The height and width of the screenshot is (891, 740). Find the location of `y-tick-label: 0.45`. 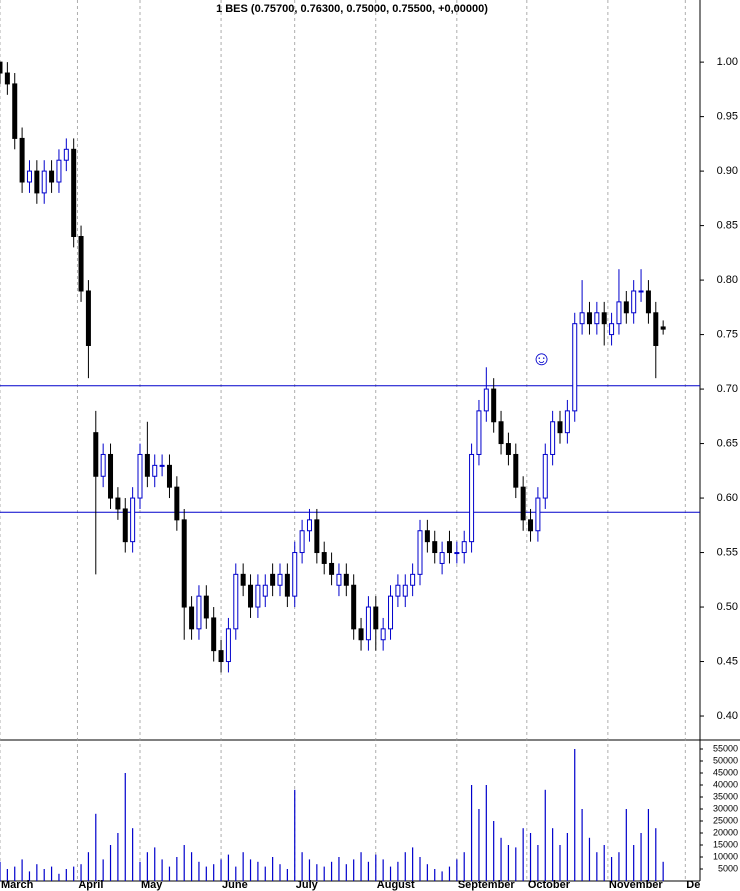

y-tick-label: 0.45 is located at coordinates (727, 661).